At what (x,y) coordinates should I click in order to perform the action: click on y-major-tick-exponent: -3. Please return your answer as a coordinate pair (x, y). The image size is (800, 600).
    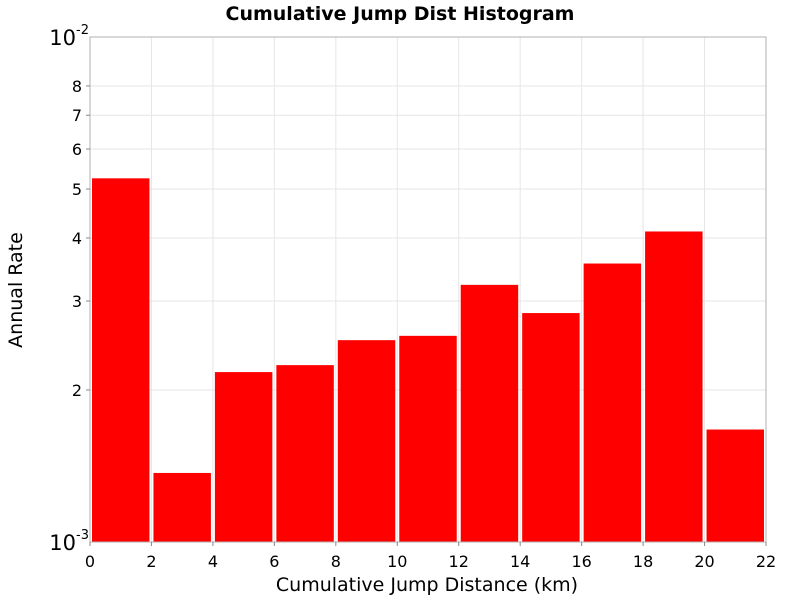
    Looking at the image, I should click on (82, 535).